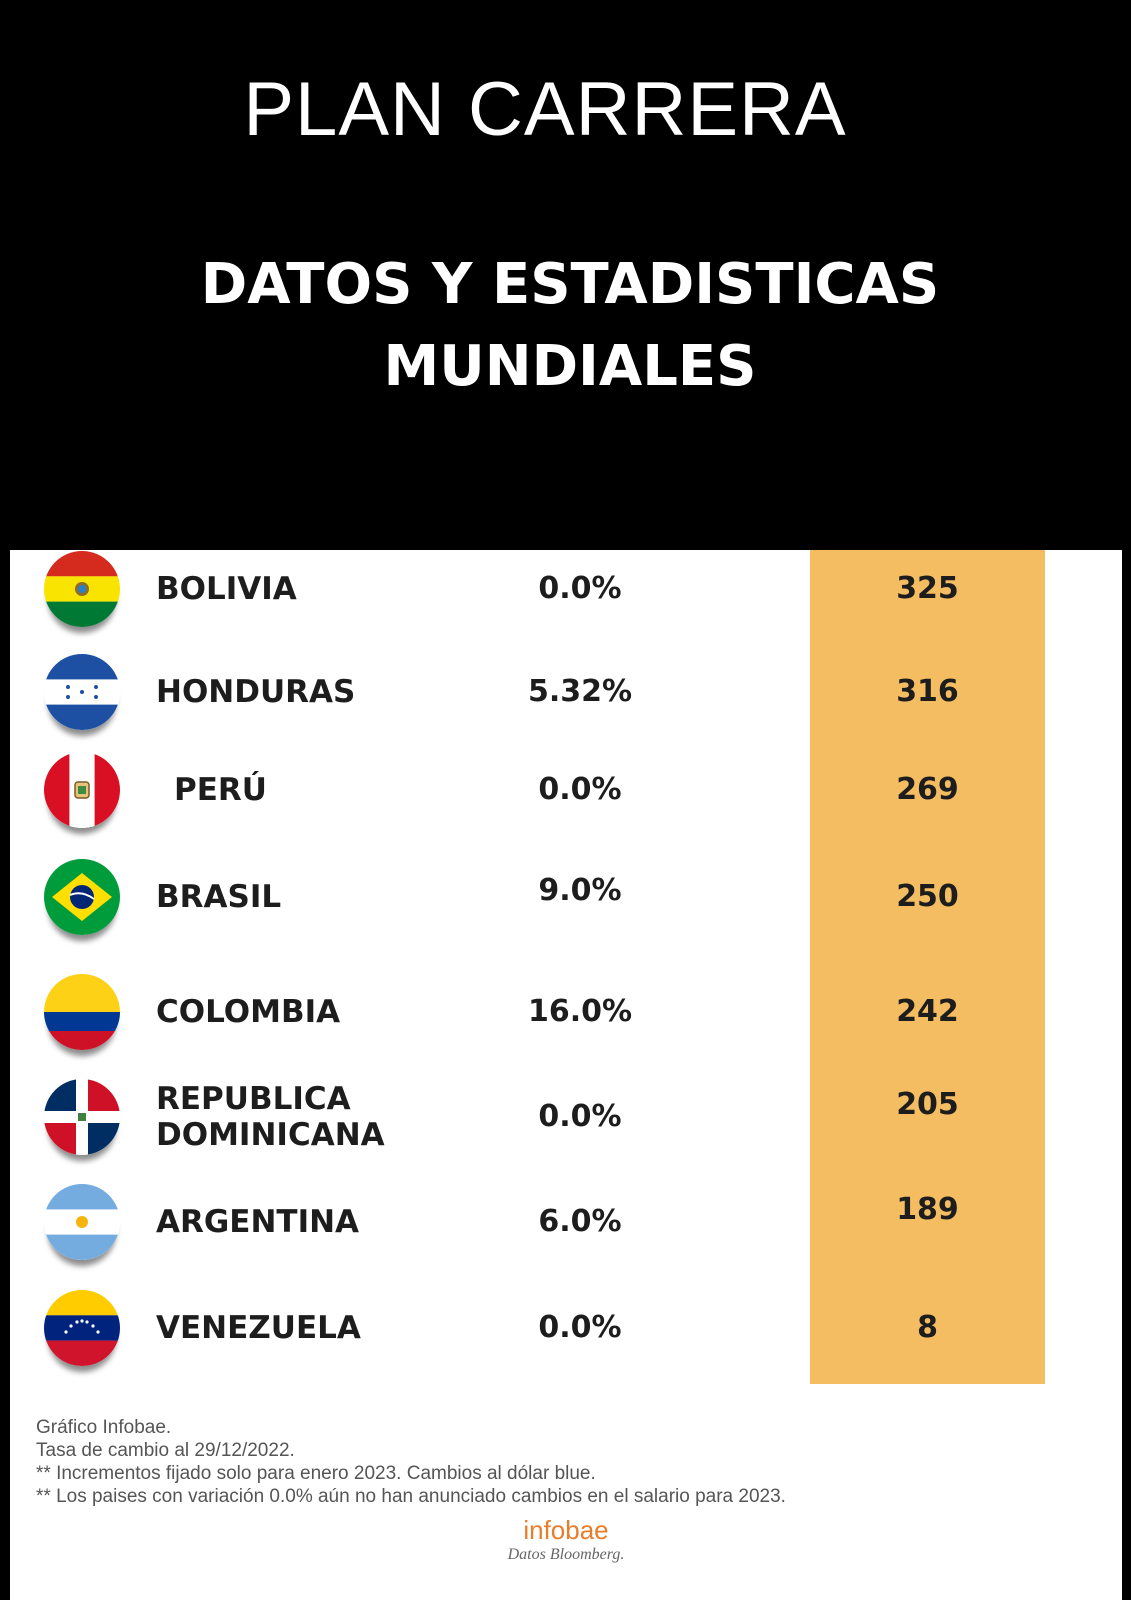 This screenshot has height=1600, width=1131. Describe the element at coordinates (219, 897) in the screenshot. I see `country-name: BRASIL` at that location.